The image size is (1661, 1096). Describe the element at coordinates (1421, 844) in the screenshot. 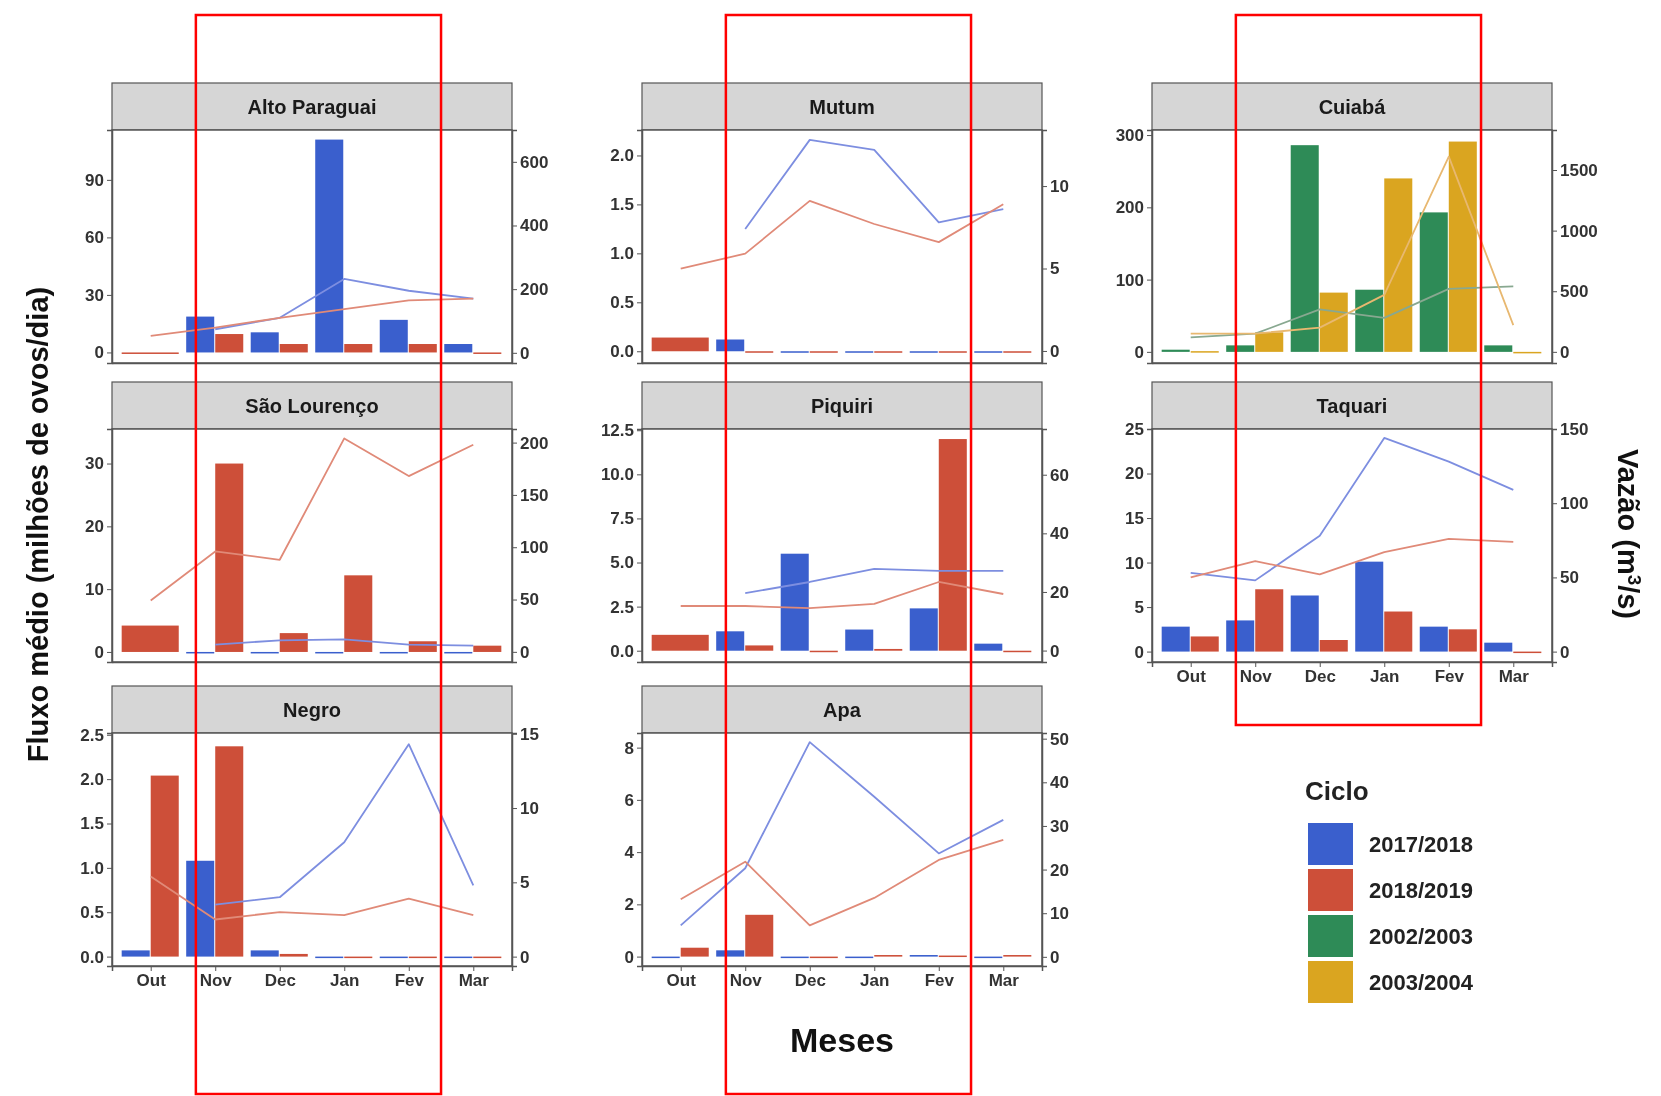

I see `legend-label: 2017/2018` at that location.